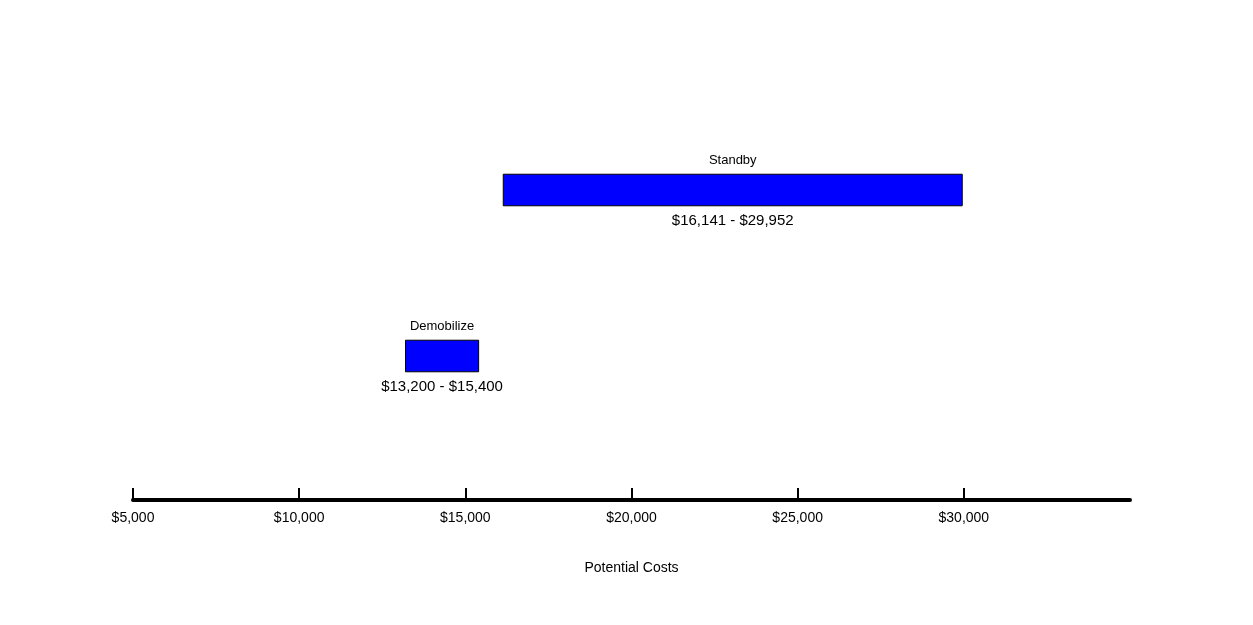 This screenshot has width=1253, height=625. What do you see at coordinates (632, 517) in the screenshot?
I see `x-tick-label: $20,000` at bounding box center [632, 517].